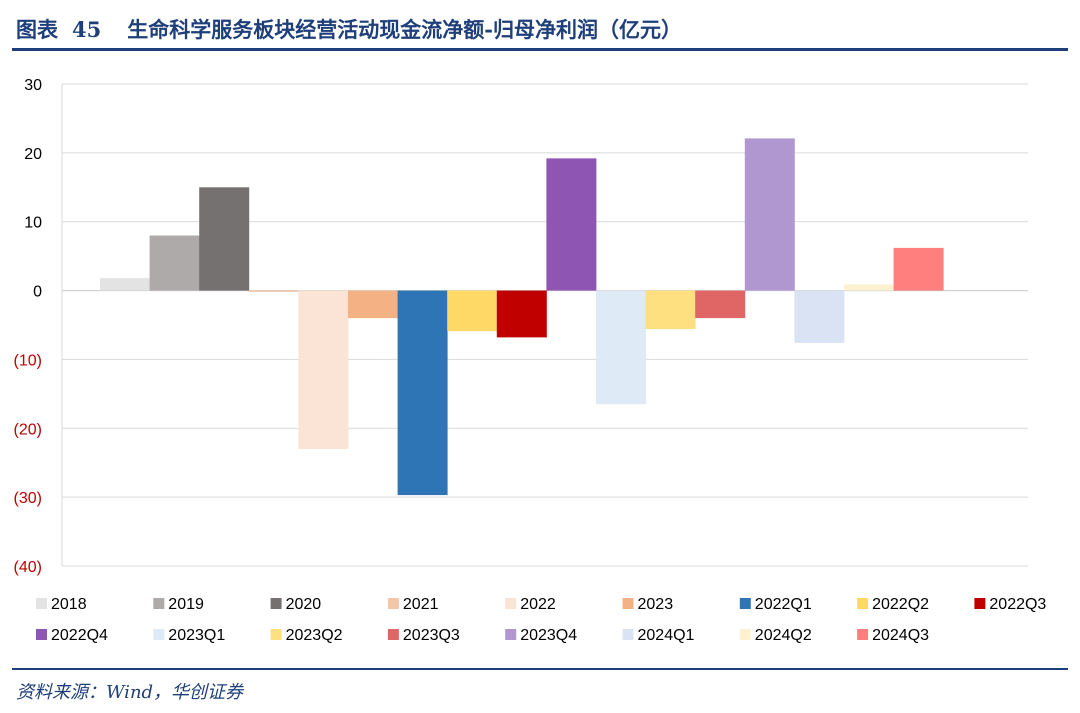 This screenshot has width=1080, height=713. I want to click on bar-2023Q1, so click(621, 347).